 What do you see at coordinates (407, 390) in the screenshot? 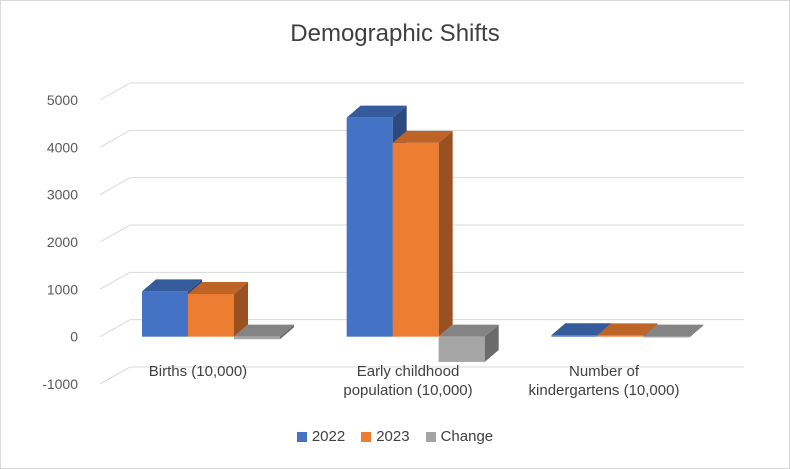
I see `x-category-label: population (10,000)` at bounding box center [407, 390].